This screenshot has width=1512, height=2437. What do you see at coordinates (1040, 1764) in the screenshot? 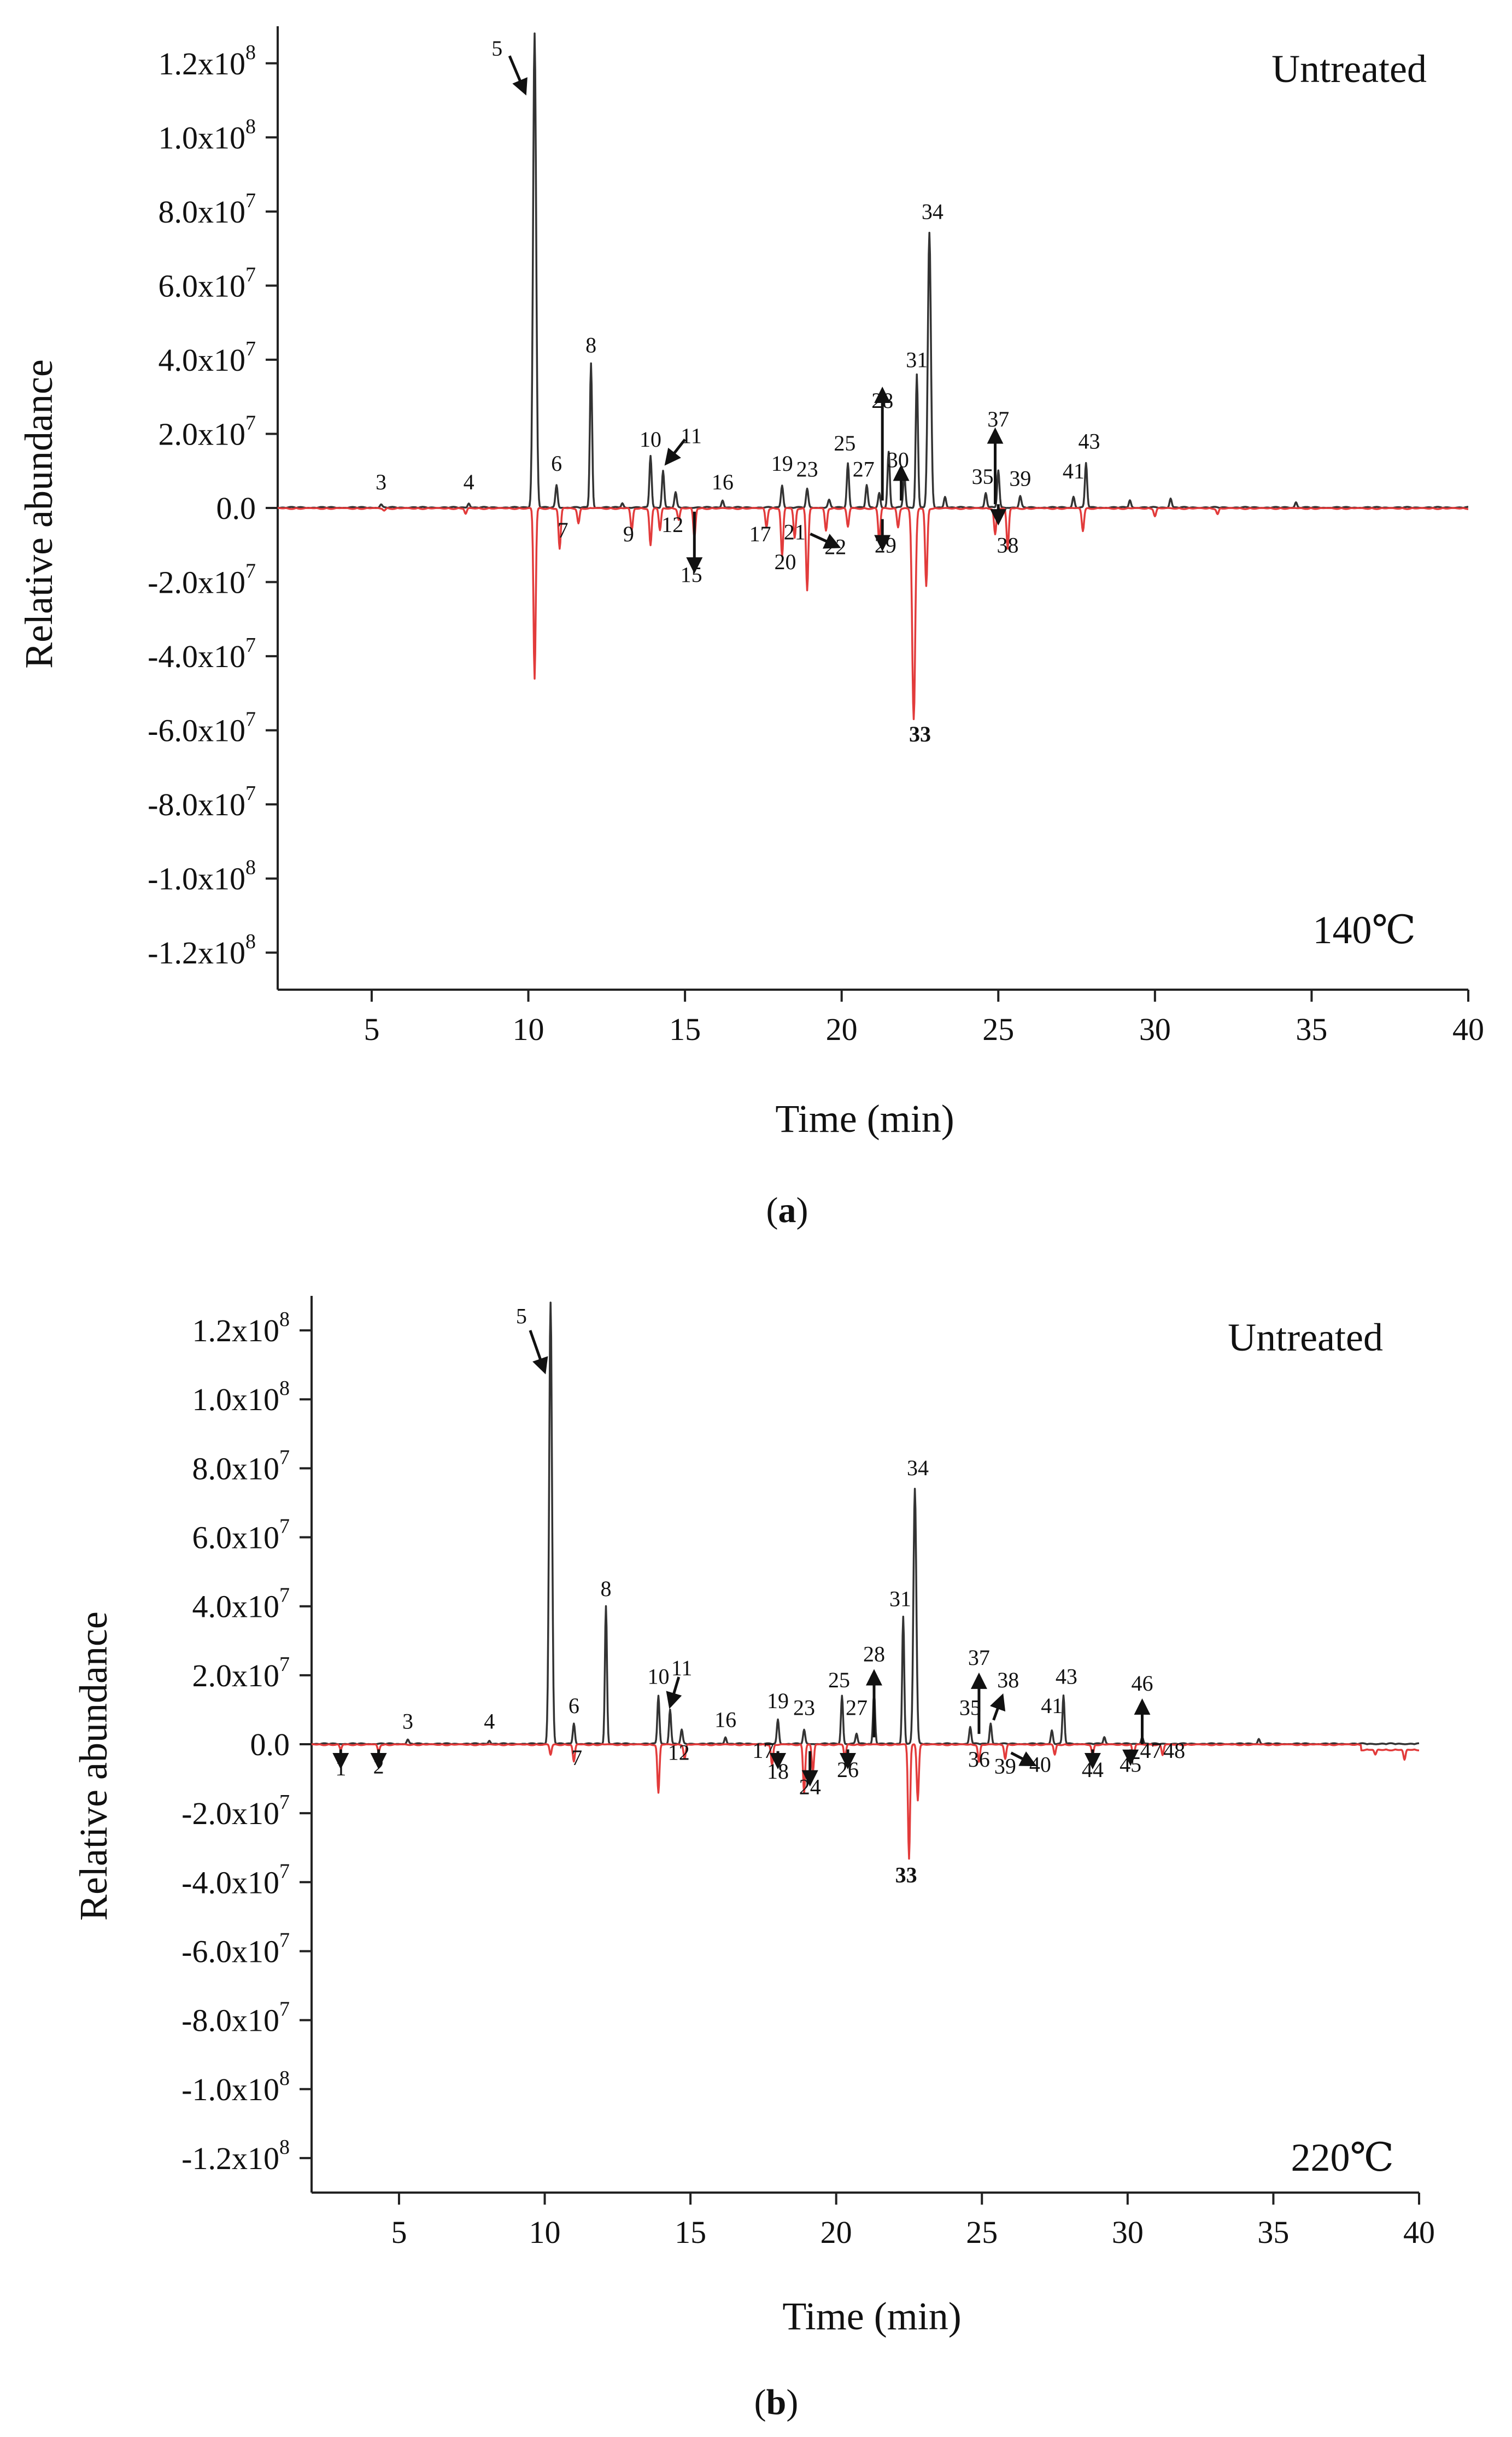
I see `peak-label: 40` at bounding box center [1040, 1764].